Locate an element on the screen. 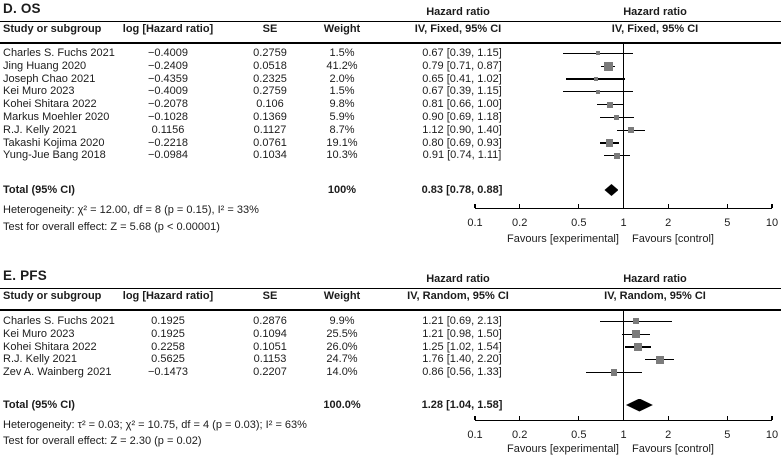 This screenshot has width=781, height=456. hr-ci-value: 0.79 [0.71, 0.87] is located at coordinates (462, 65).